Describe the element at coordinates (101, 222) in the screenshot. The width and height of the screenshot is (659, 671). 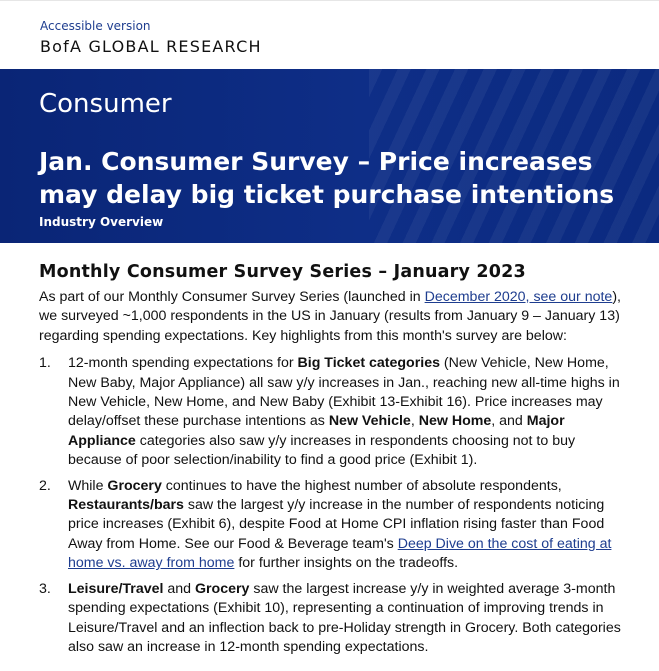
I see `report-type: Industry Overview` at that location.